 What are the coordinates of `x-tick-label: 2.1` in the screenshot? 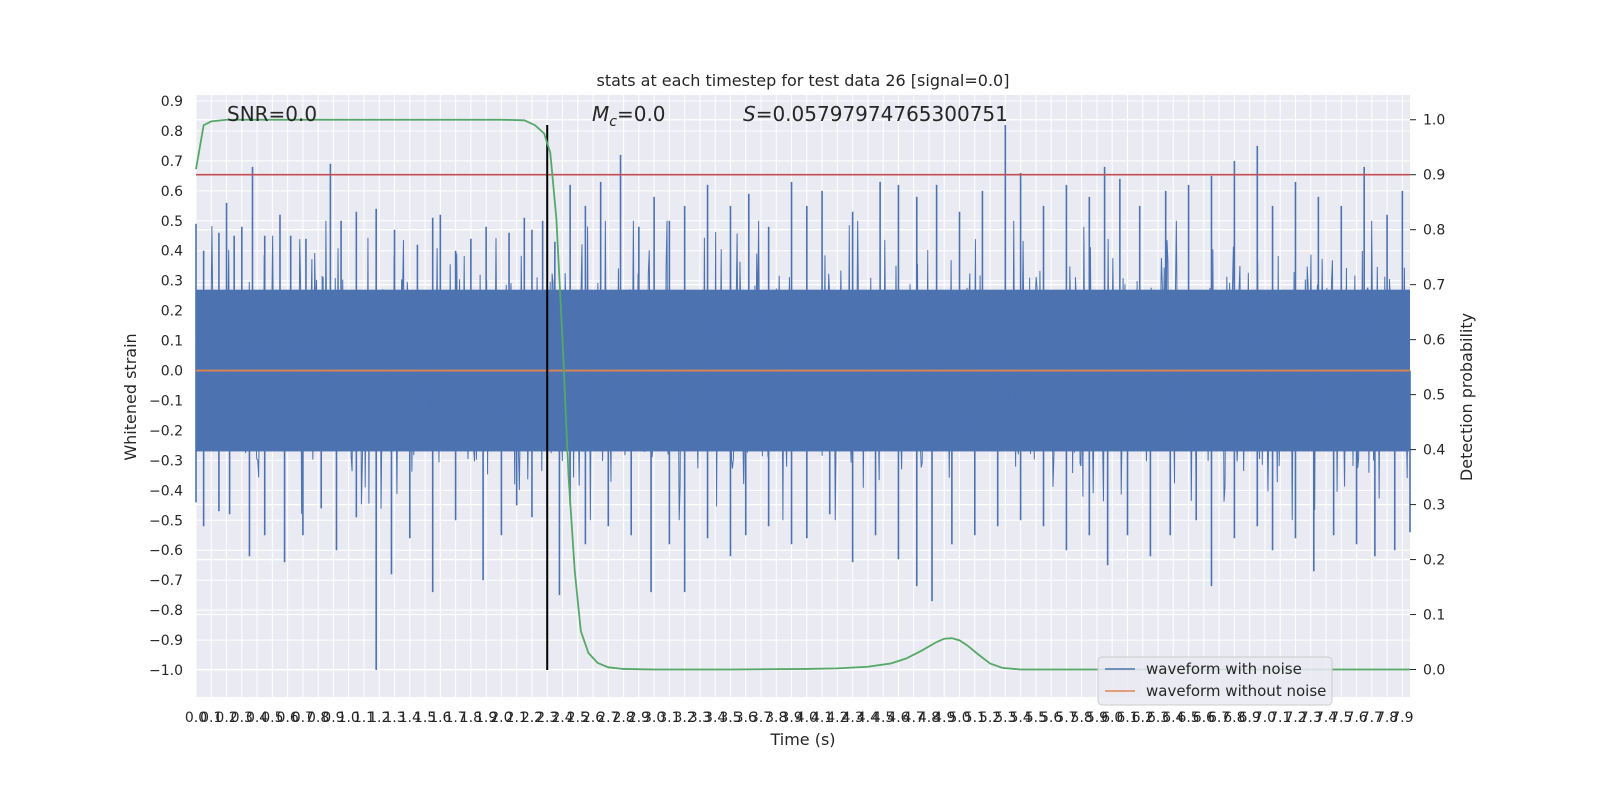 It's located at (517, 718).